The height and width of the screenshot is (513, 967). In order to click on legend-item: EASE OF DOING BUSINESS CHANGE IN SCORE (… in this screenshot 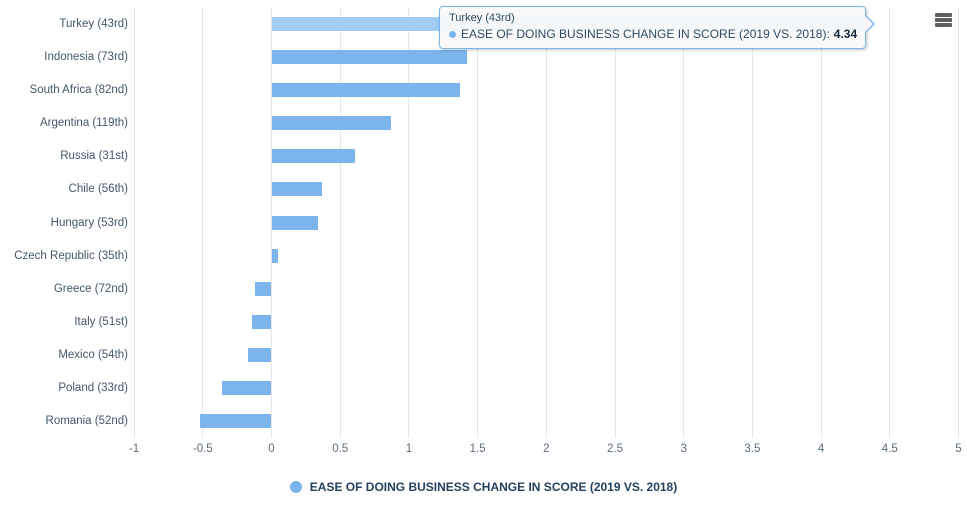, I will do `click(483, 487)`.